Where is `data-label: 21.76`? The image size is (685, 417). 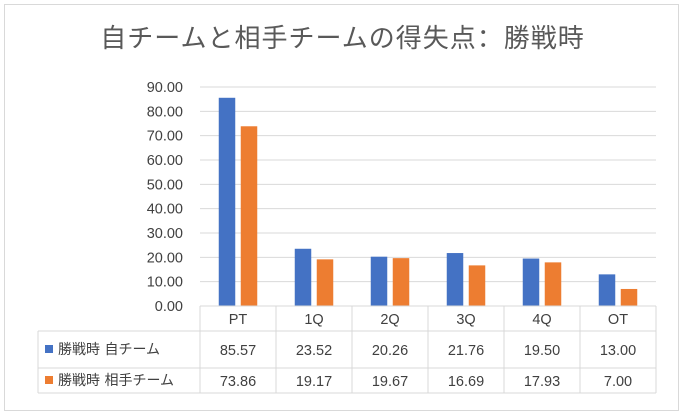 data-label: 21.76 is located at coordinates (466, 351).